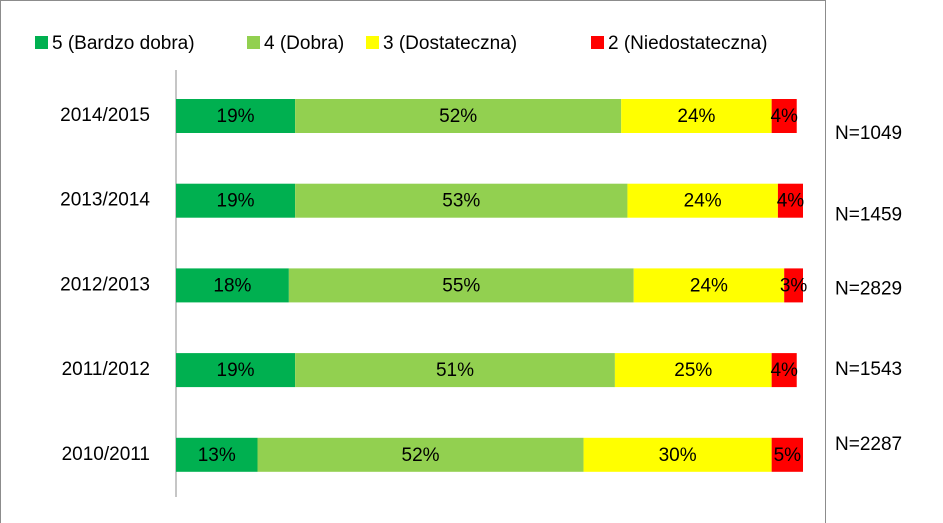 The width and height of the screenshot is (943, 523). I want to click on data-label: 13%, so click(217, 455).